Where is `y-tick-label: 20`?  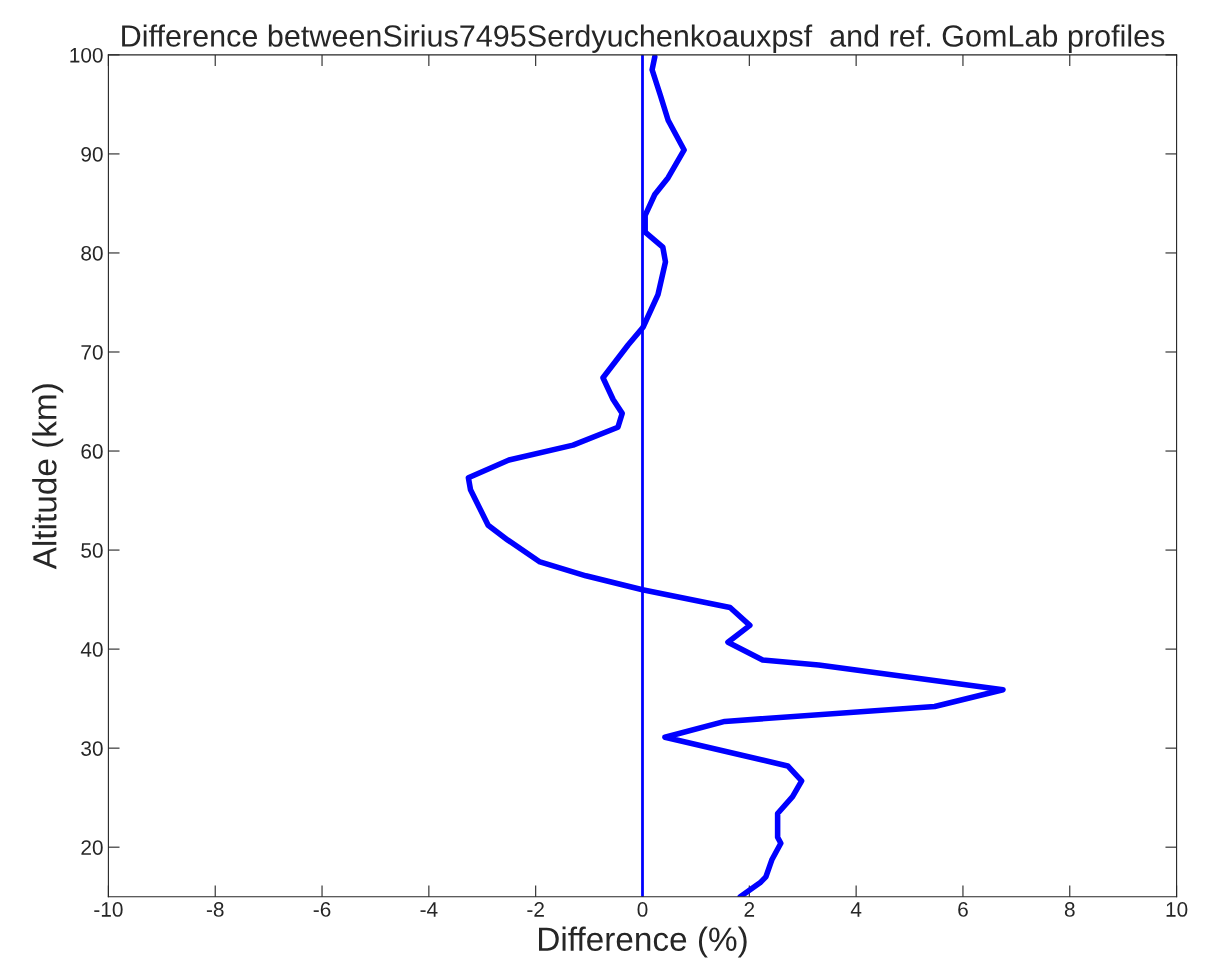
y-tick-label: 20 is located at coordinates (92, 847).